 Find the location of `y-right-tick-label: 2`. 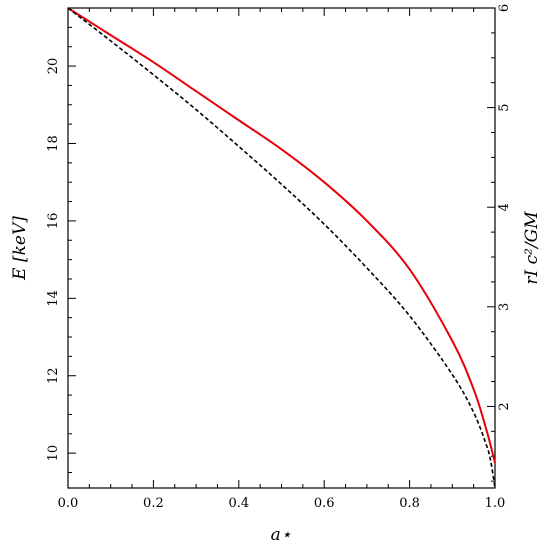

y-right-tick-label: 2 is located at coordinates (504, 406).